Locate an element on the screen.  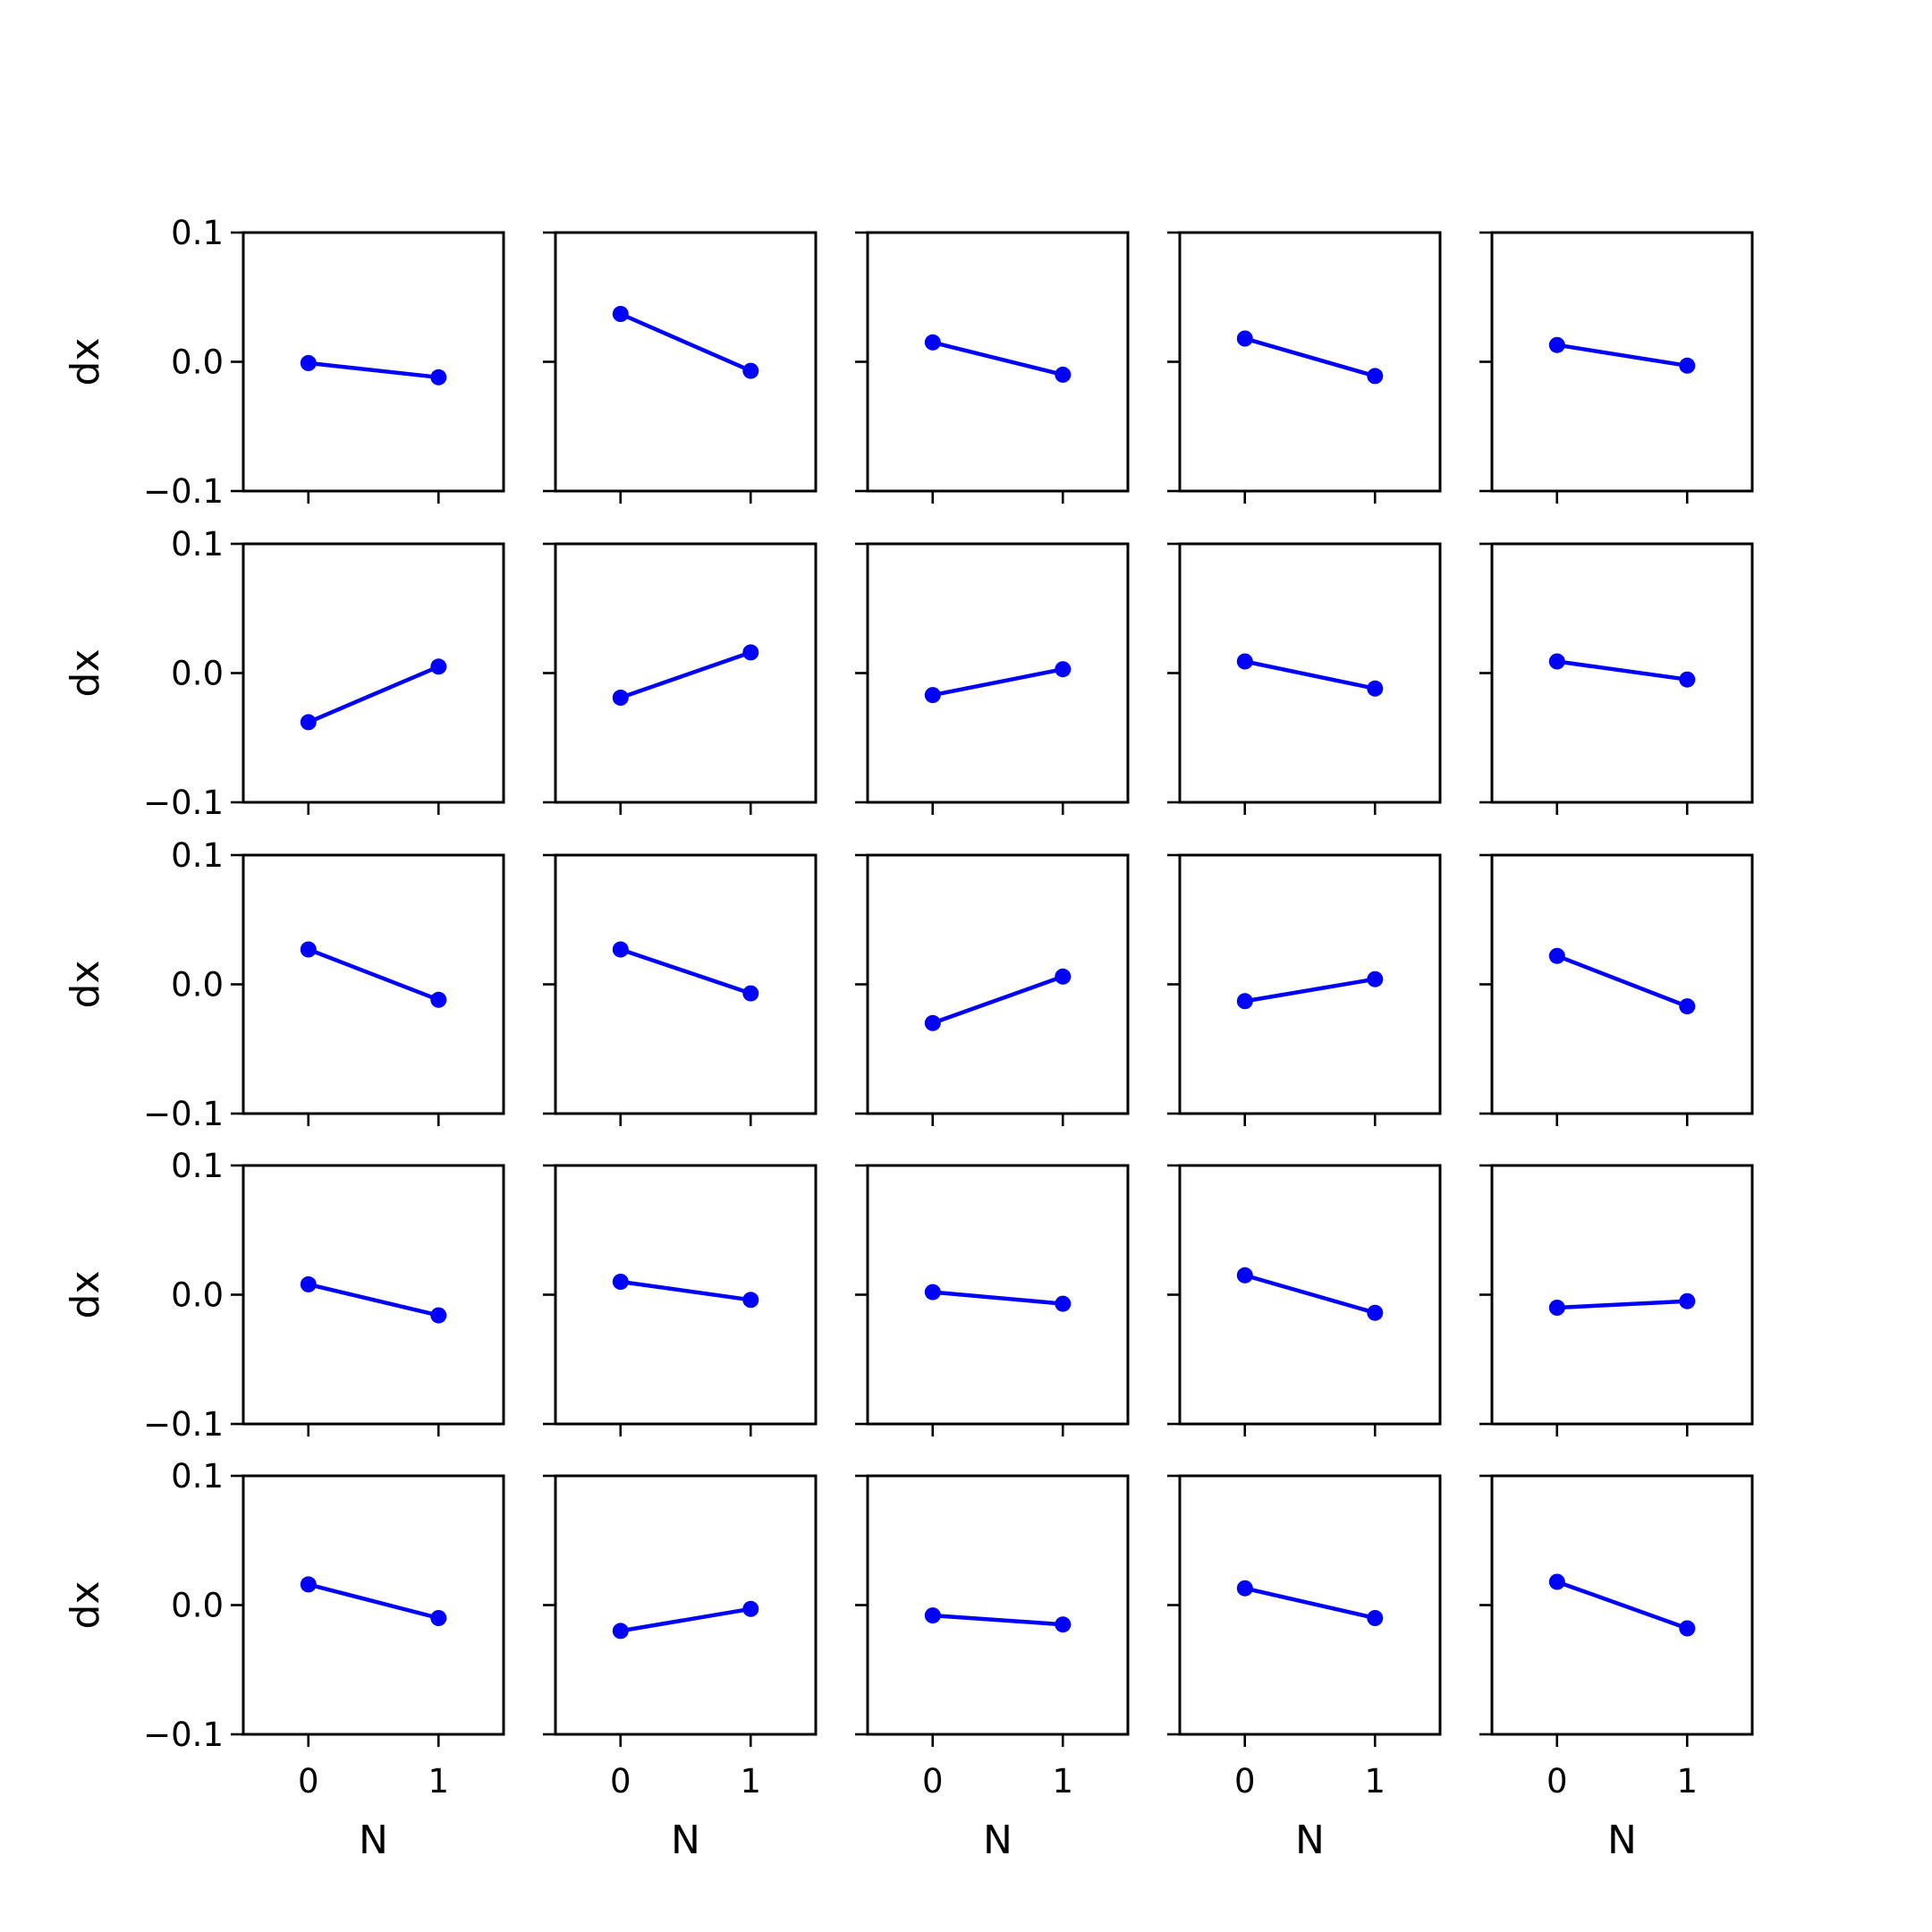
panel-r3-c0: −0.1 0.0 0.1 dx is located at coordinates (284, 1295).